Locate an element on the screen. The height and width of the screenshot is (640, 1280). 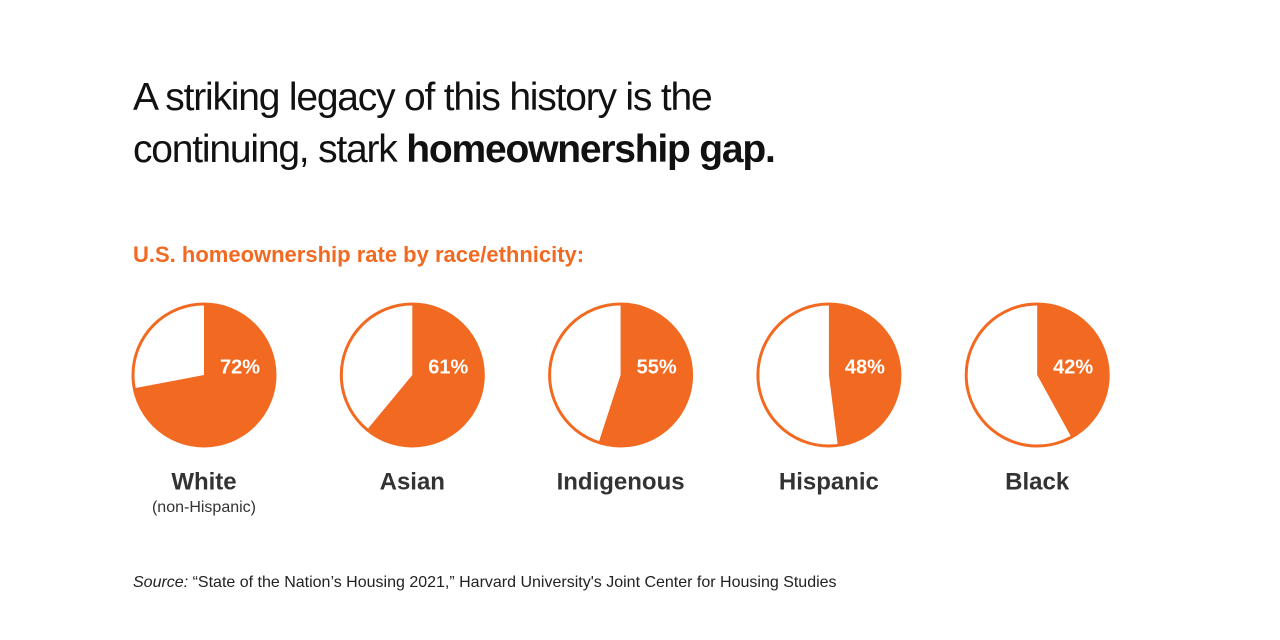
category-label: Asian is located at coordinates (412, 481).